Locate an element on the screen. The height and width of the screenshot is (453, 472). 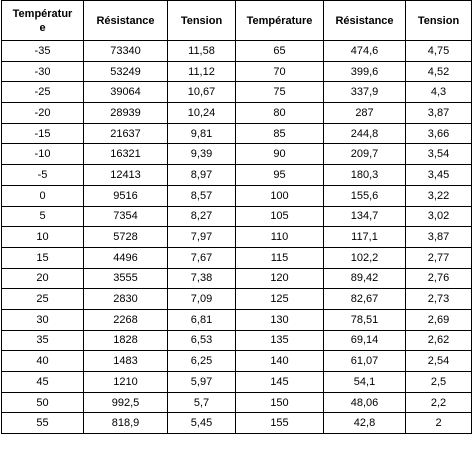
table-row: -10 16321 9,39 90 209,7 3,54 is located at coordinates (236, 154).